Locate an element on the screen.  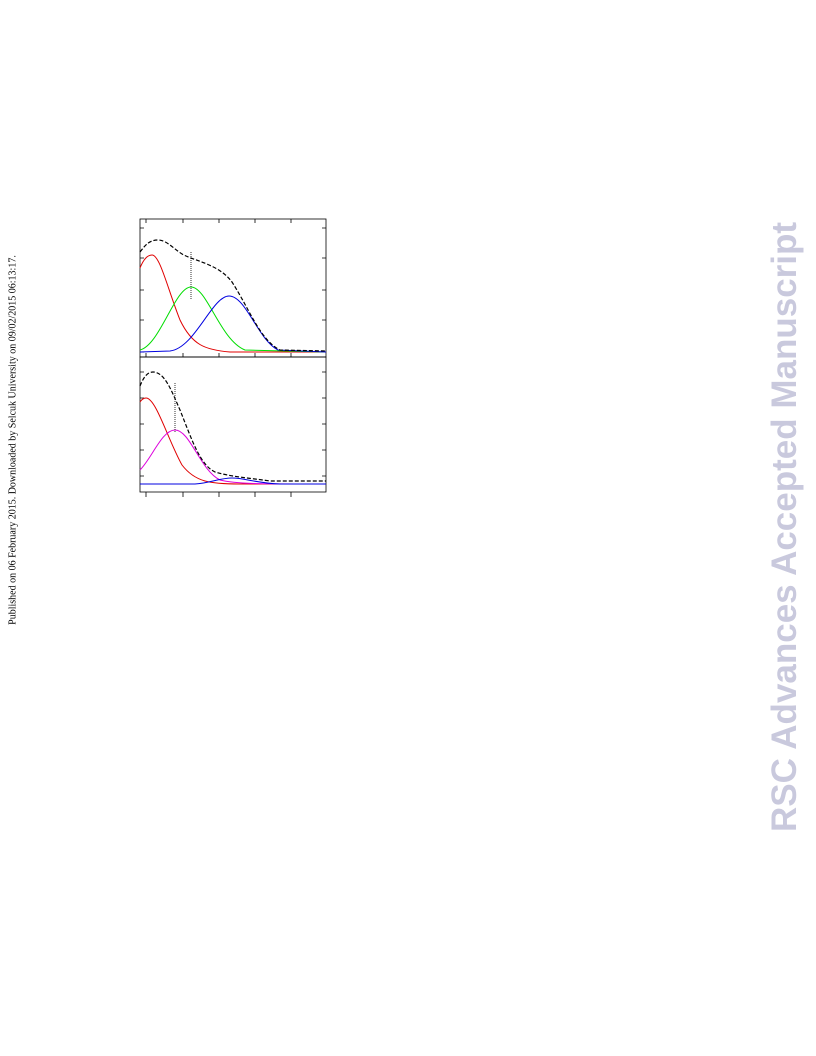
curve-magenta is located at coordinates (233, 457).